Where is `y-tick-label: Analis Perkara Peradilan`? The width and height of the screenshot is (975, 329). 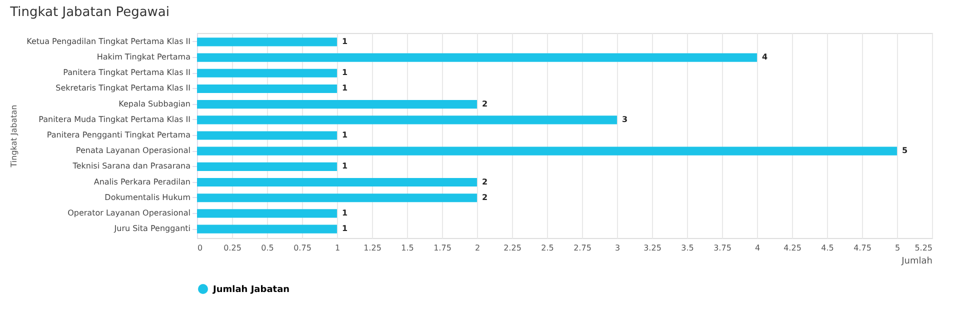 y-tick-label: Analis Perkara Peradilan is located at coordinates (142, 181).